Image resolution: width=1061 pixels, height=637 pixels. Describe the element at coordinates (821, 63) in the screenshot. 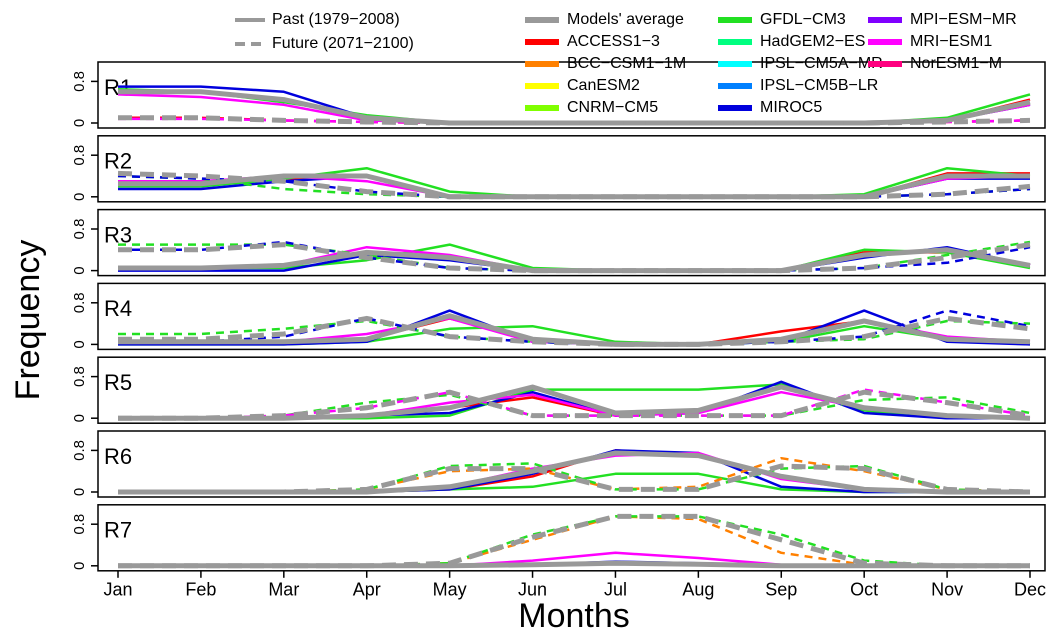

I see `legend-label: IPSL−CM5A−MR` at that location.